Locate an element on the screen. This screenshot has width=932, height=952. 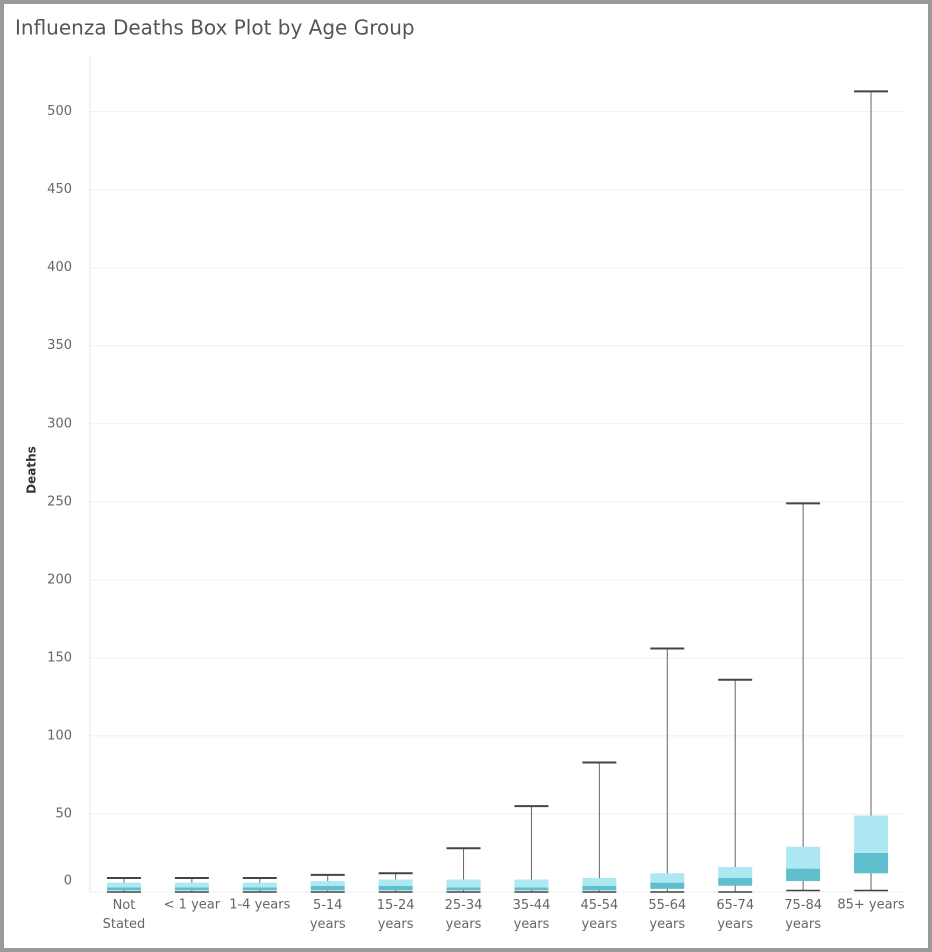
x-tick-label: 25-34 years is located at coordinates (464, 915).